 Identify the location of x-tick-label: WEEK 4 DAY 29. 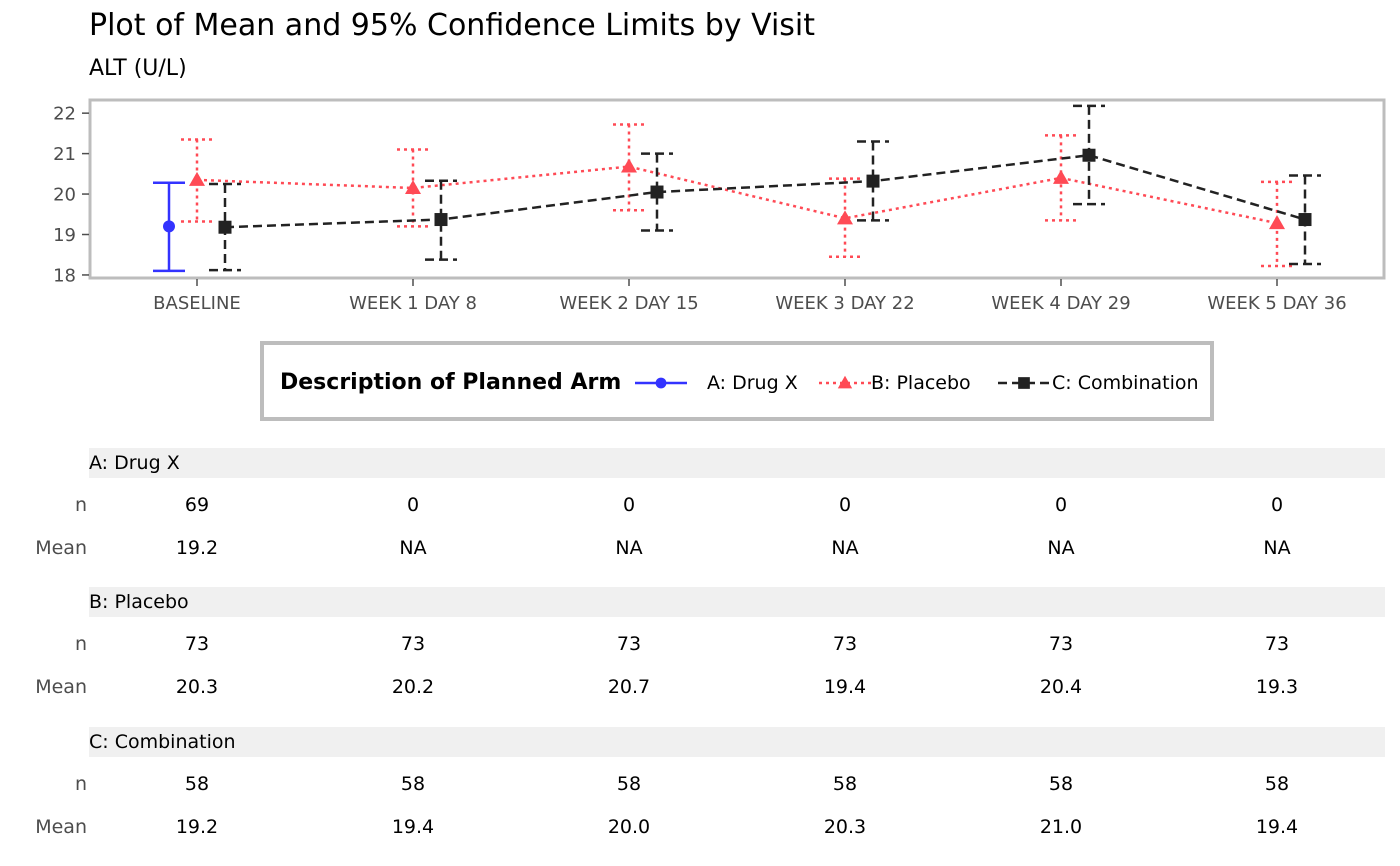
(1060, 303).